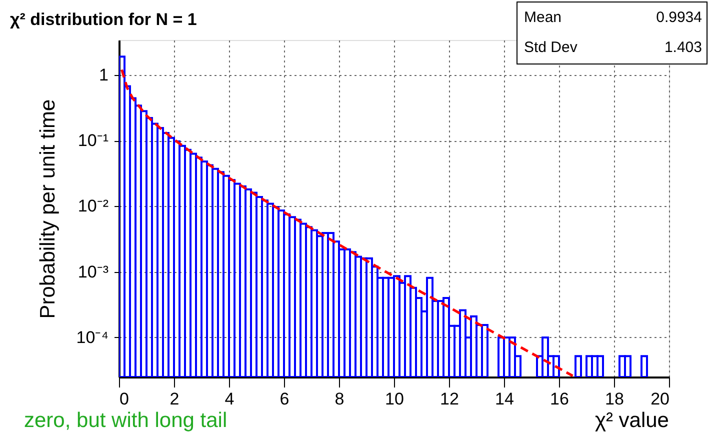 This screenshot has height=432, width=708. What do you see at coordinates (339, 399) in the screenshot?
I see `x-tick-label: 8` at bounding box center [339, 399].